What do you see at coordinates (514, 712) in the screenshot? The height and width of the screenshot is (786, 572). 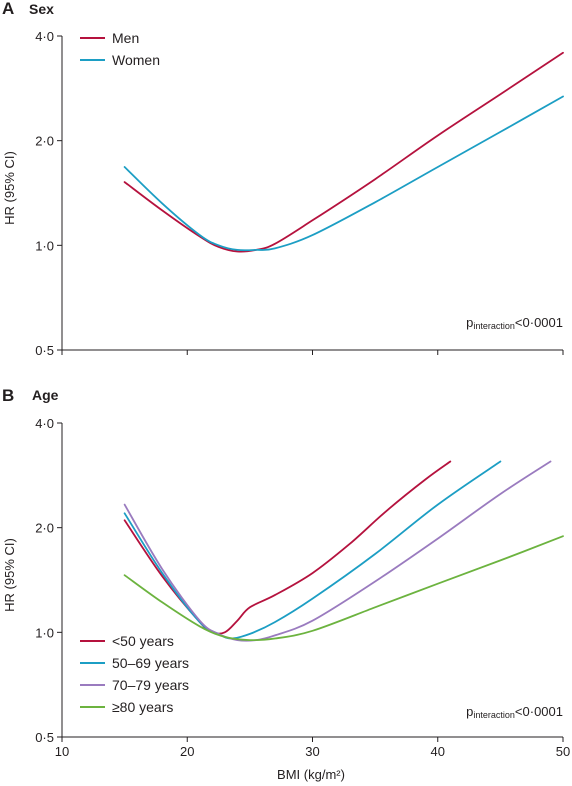 I see `panel-b-p-interaction: pinteraction<0·0001` at bounding box center [514, 712].